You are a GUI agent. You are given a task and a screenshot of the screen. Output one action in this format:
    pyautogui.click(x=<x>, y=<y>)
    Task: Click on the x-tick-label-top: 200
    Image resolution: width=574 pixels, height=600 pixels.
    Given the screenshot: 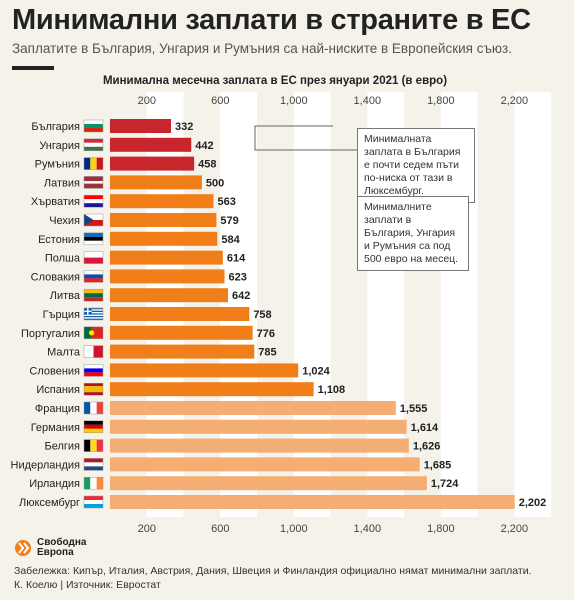 What is the action you would take?
    pyautogui.click(x=147, y=101)
    